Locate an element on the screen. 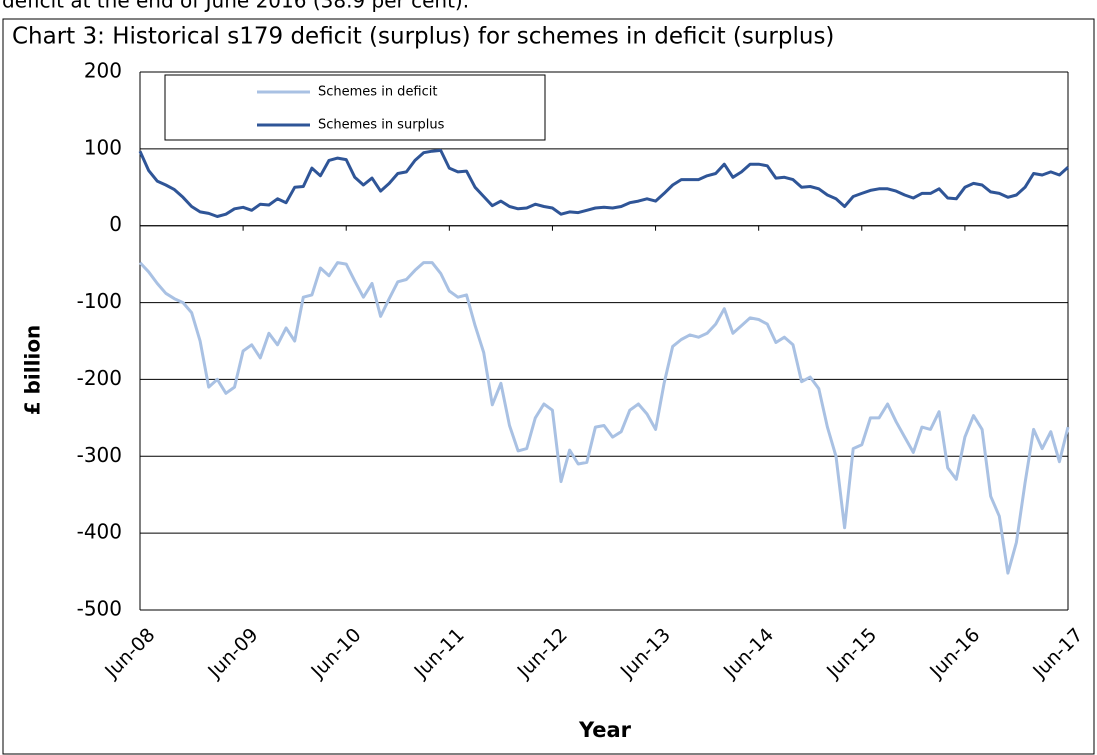  legend-box is located at coordinates (355, 107).